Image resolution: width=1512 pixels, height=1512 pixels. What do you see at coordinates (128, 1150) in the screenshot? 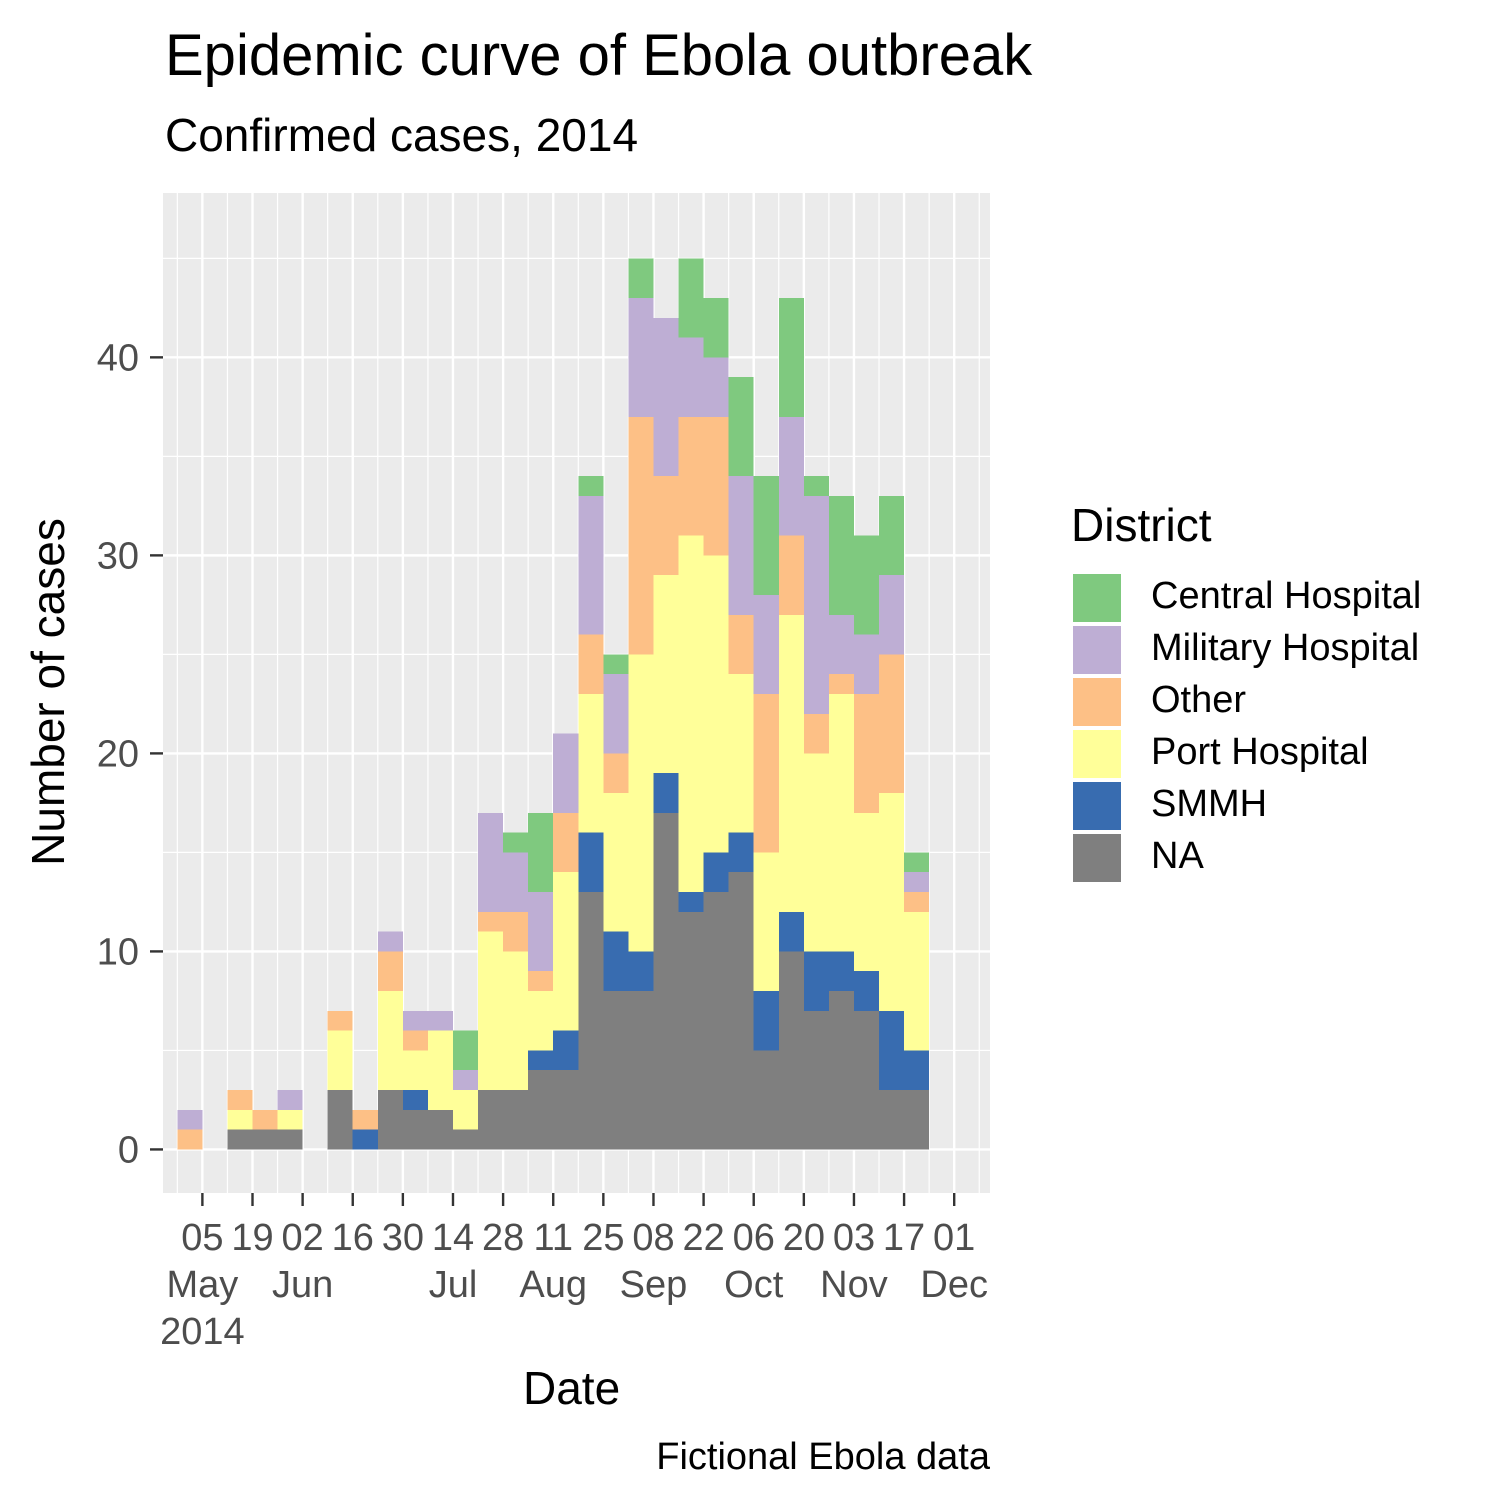
I see `y-tick-label: 0` at bounding box center [128, 1150].